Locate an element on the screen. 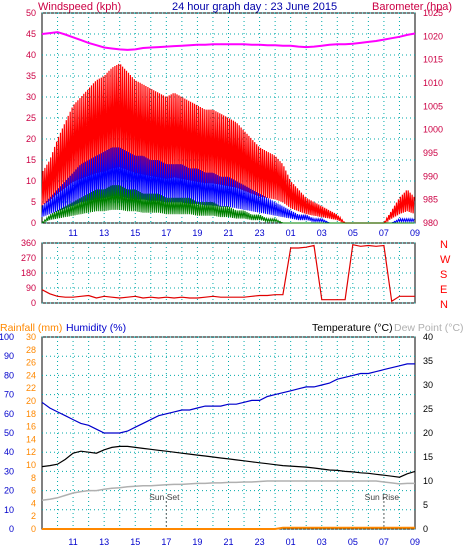 Image resolution: width=468 pixels, height=555 pixels. wind-x-tick-label: 05 is located at coordinates (353, 233).